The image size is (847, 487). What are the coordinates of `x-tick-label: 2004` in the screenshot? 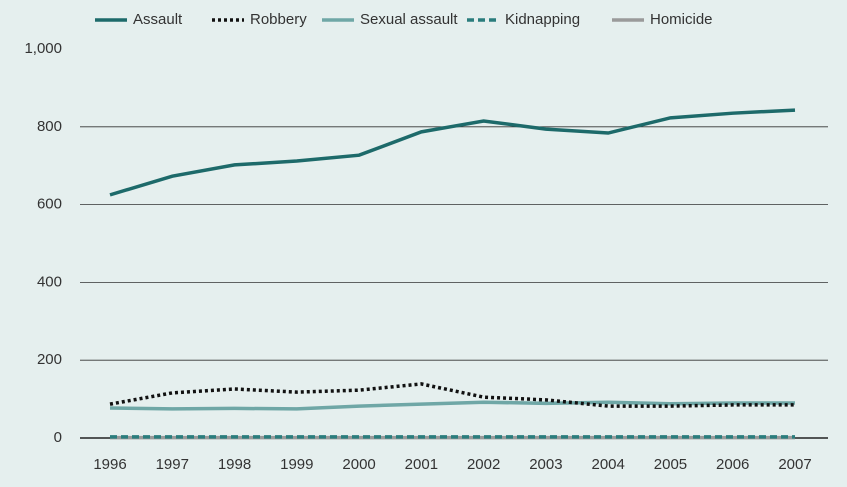 It's located at (607, 464).